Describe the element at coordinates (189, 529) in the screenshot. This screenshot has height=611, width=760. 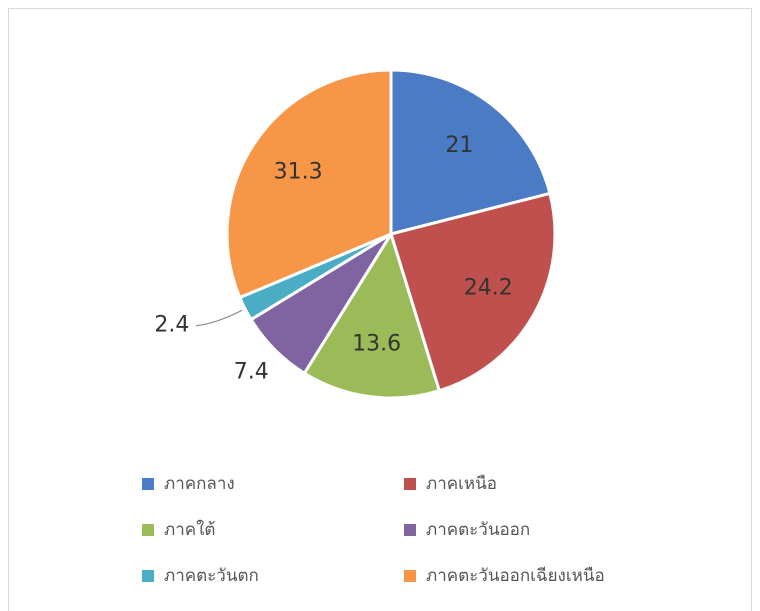
I see `legend-label: ภาคใต้` at that location.